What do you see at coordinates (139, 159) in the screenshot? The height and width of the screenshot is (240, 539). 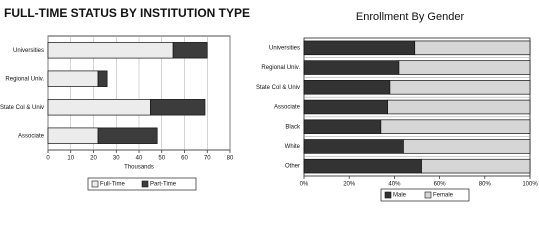 I see `x-tick-label: 40` at bounding box center [139, 159].